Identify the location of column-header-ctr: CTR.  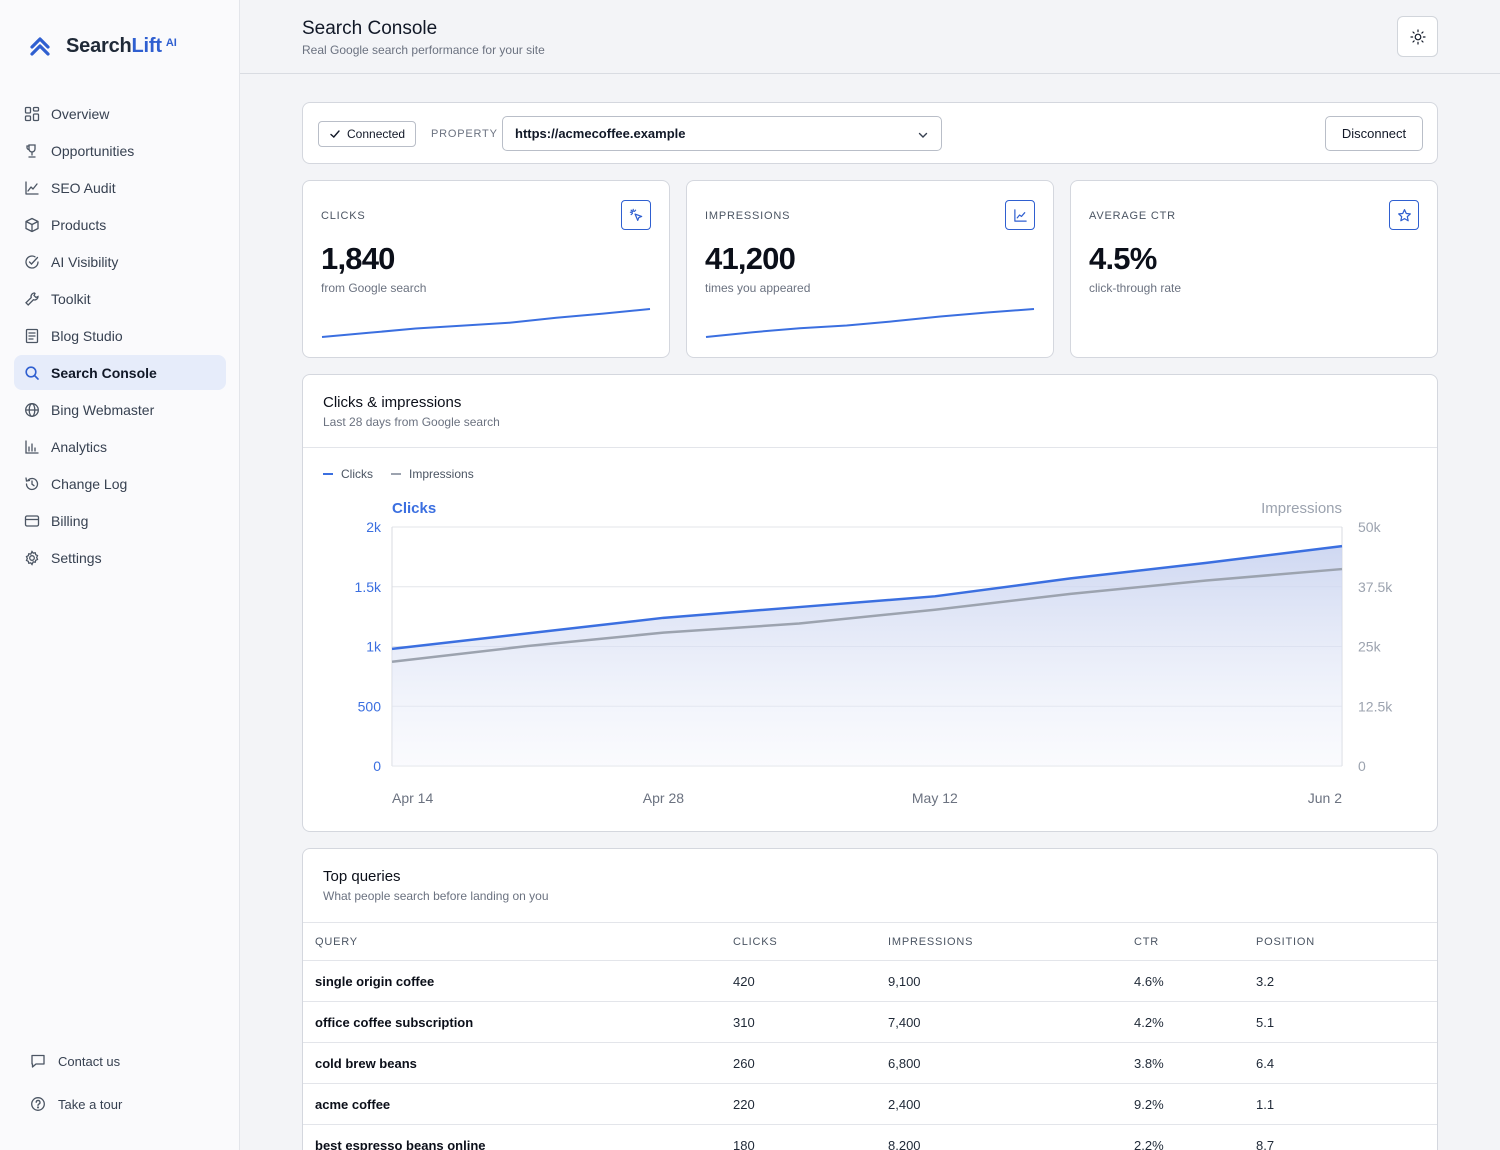
(1183, 941).